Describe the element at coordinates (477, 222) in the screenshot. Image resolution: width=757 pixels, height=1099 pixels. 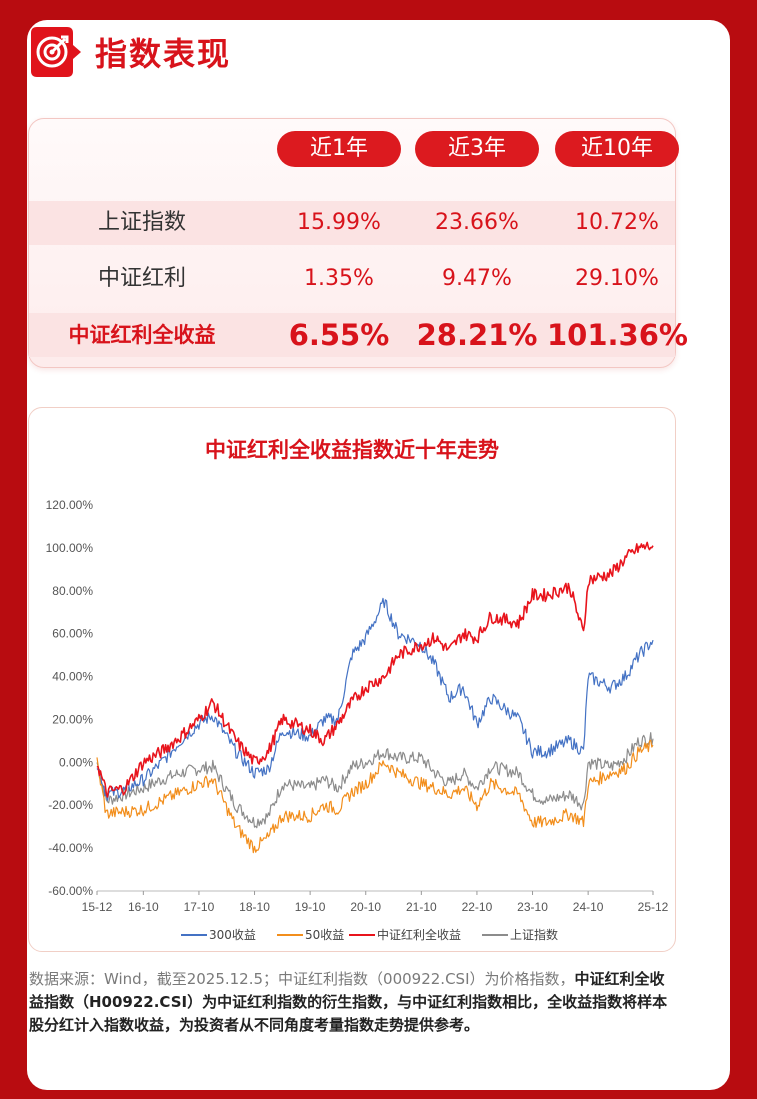
I see `row-value-3y: 23.66%` at that location.